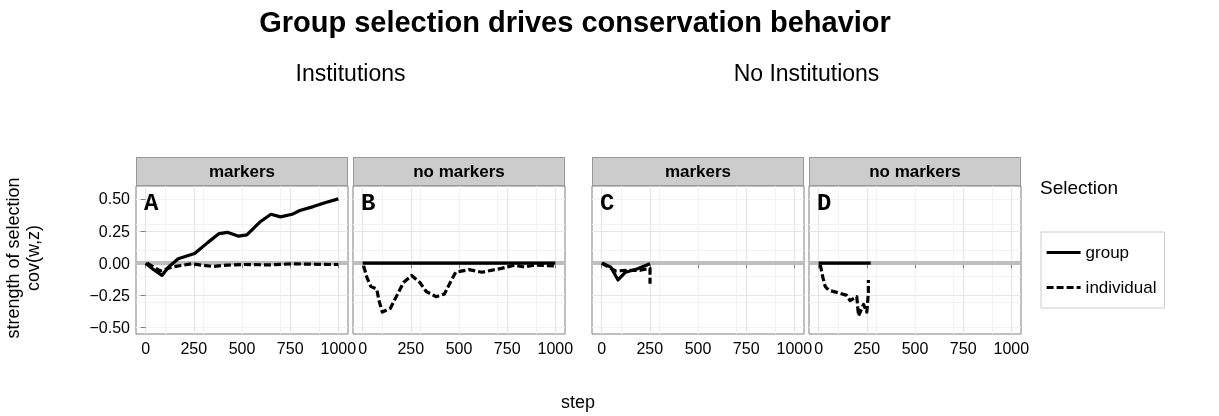  I want to click on y-tick-label: 0.50, so click(114, 199).